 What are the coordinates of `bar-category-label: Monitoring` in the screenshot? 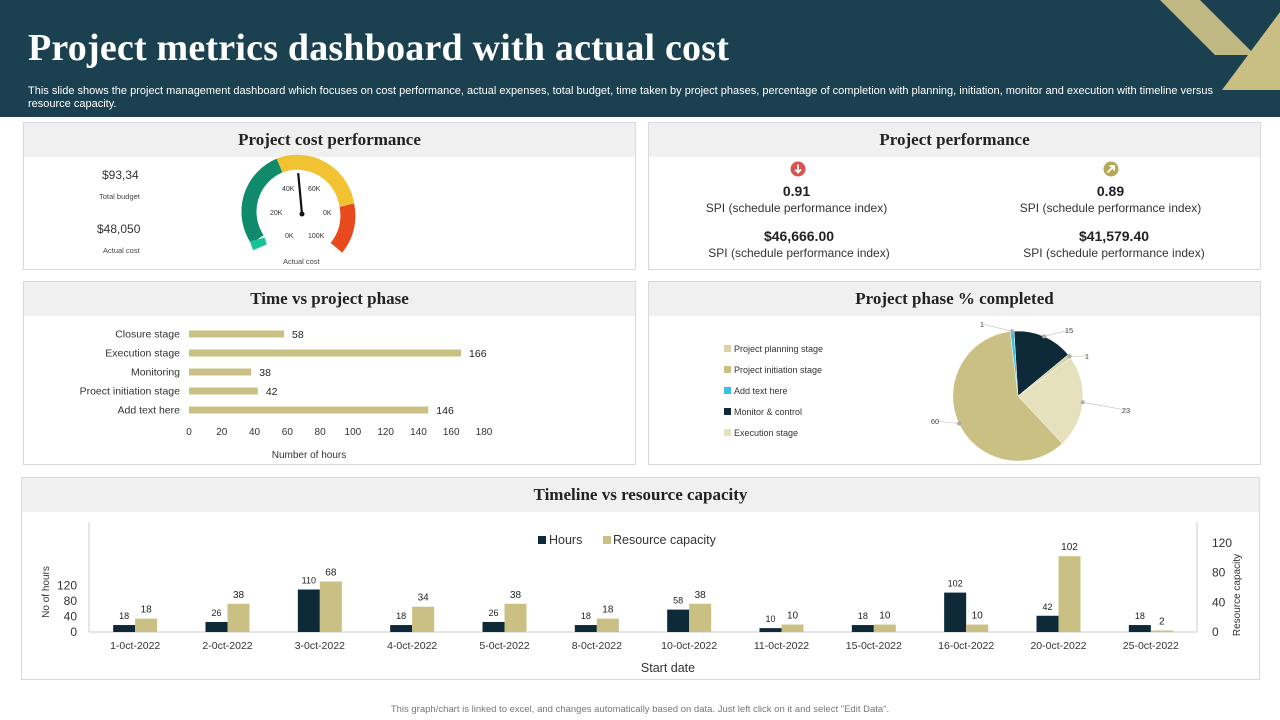 It's located at (155, 373).